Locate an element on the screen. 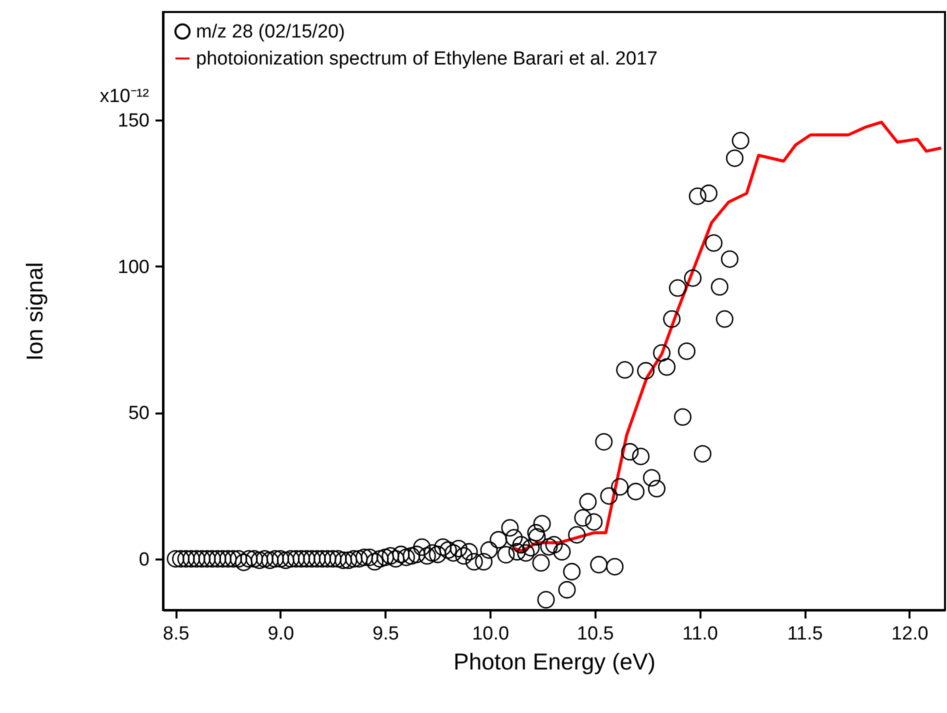  x-tick-label: 8.5 is located at coordinates (176, 634).